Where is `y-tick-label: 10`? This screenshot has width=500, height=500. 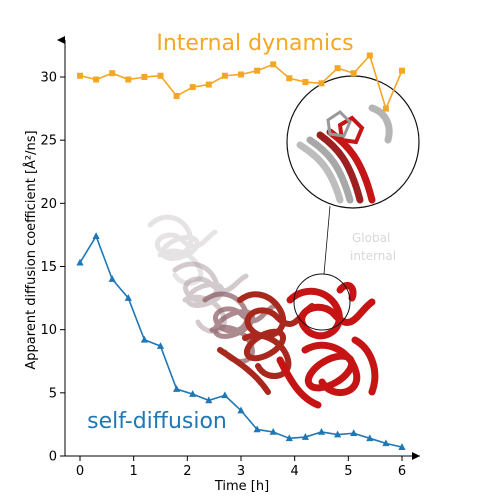 y-tick-label: 10 is located at coordinates (48, 330).